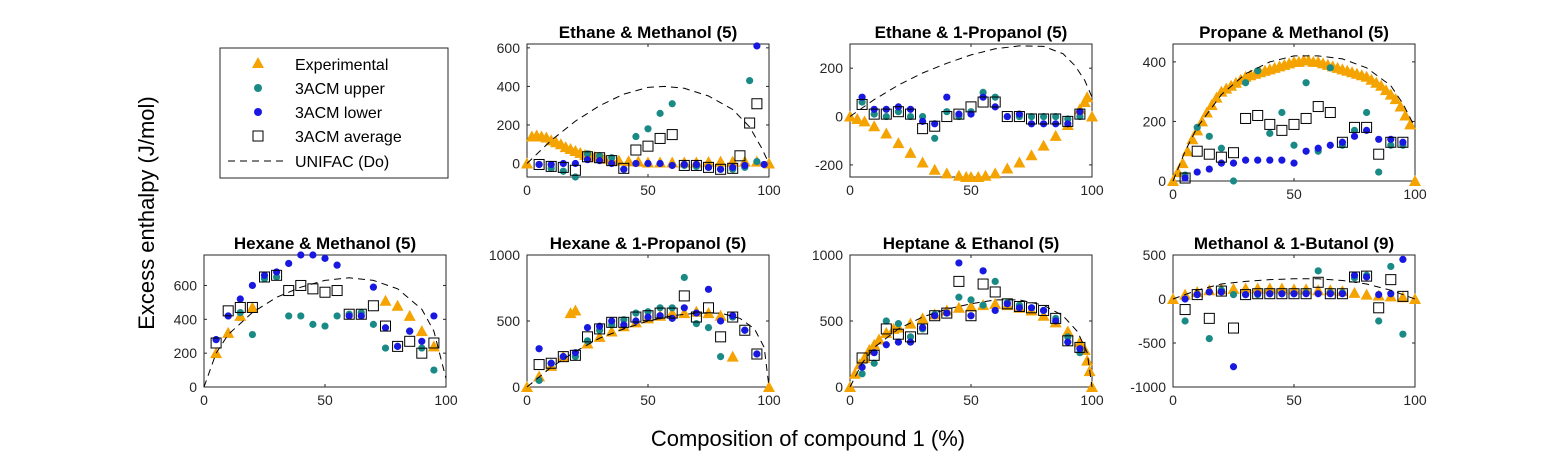  What do you see at coordinates (1148, 387) in the screenshot?
I see `y-tick-label: -1000` at bounding box center [1148, 387].